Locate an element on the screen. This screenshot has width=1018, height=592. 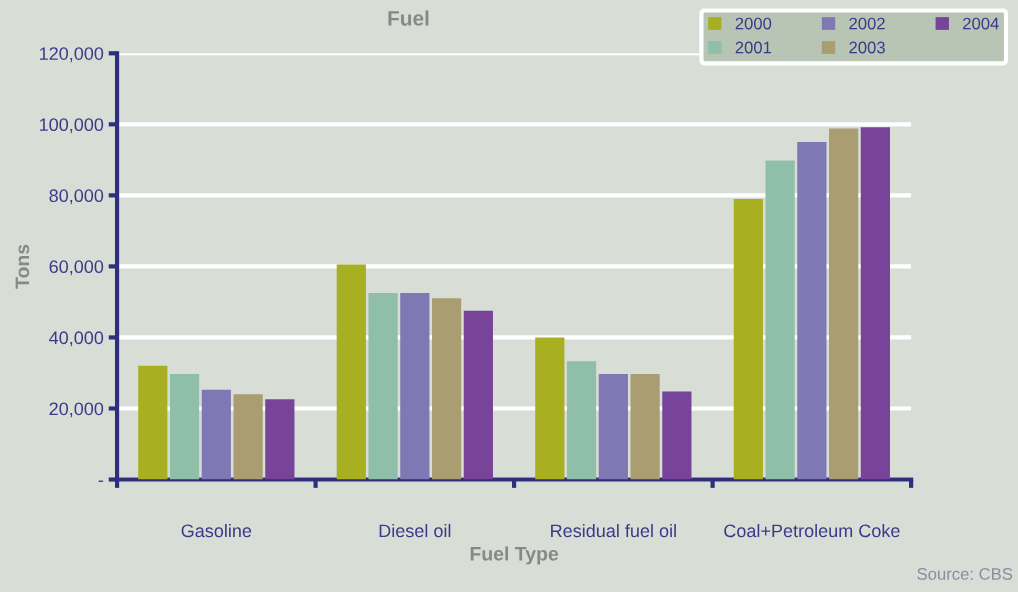
x-tick-label: Coal+Petroleum Coke is located at coordinates (812, 530).